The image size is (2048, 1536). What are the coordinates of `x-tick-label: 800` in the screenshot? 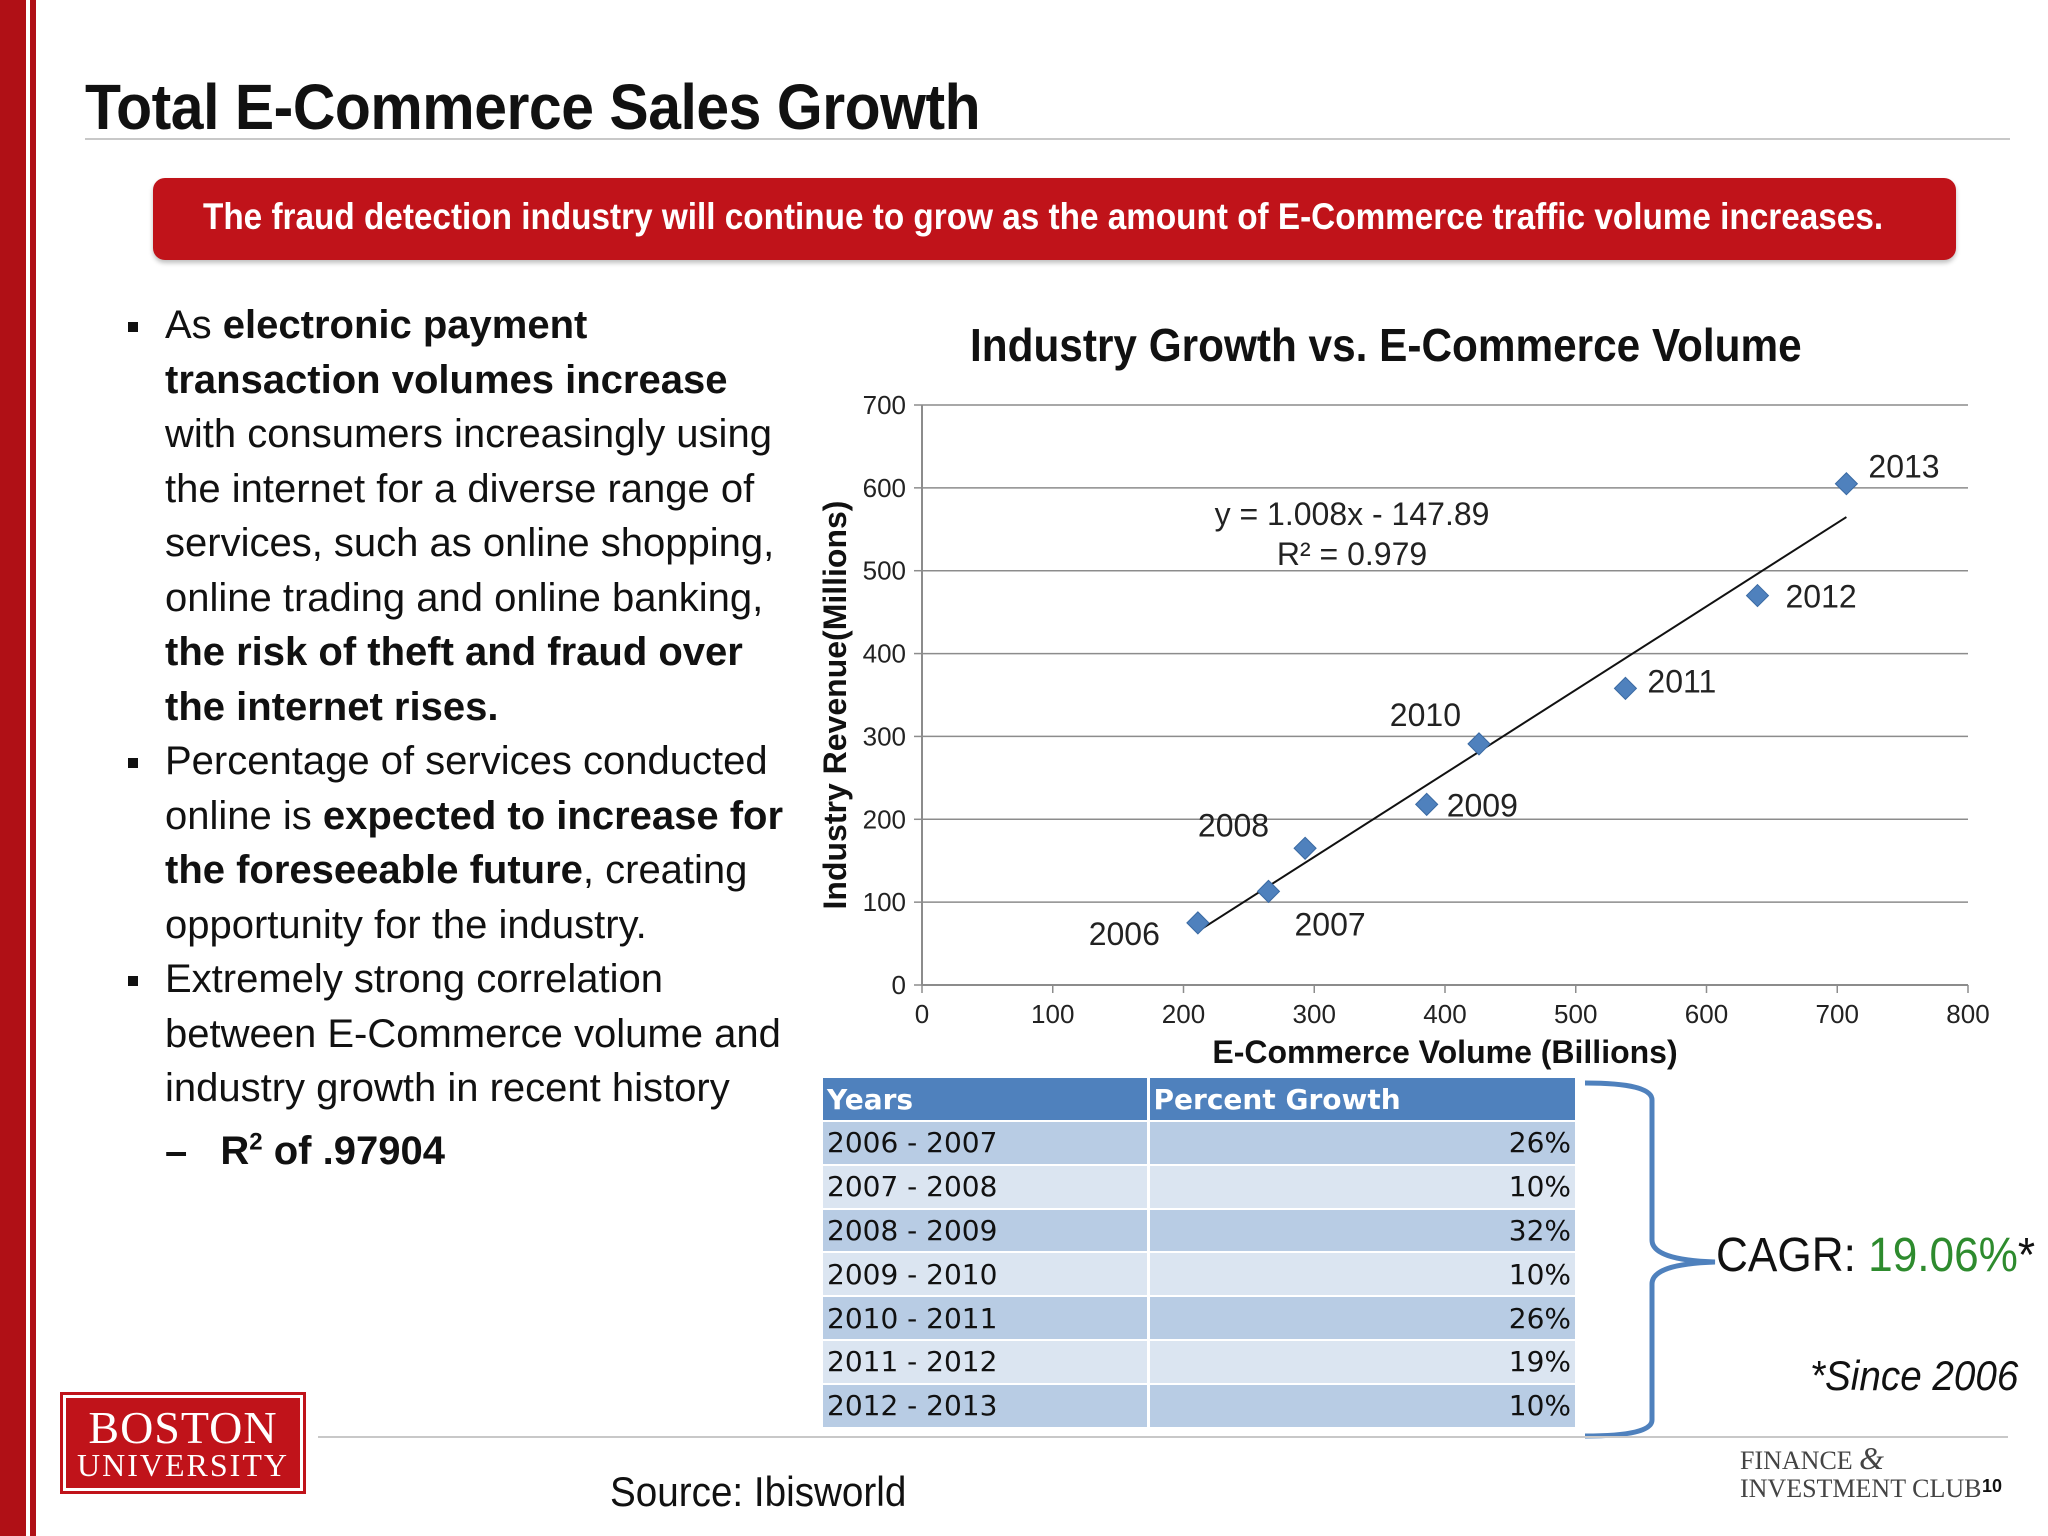 It's located at (1967, 1014).